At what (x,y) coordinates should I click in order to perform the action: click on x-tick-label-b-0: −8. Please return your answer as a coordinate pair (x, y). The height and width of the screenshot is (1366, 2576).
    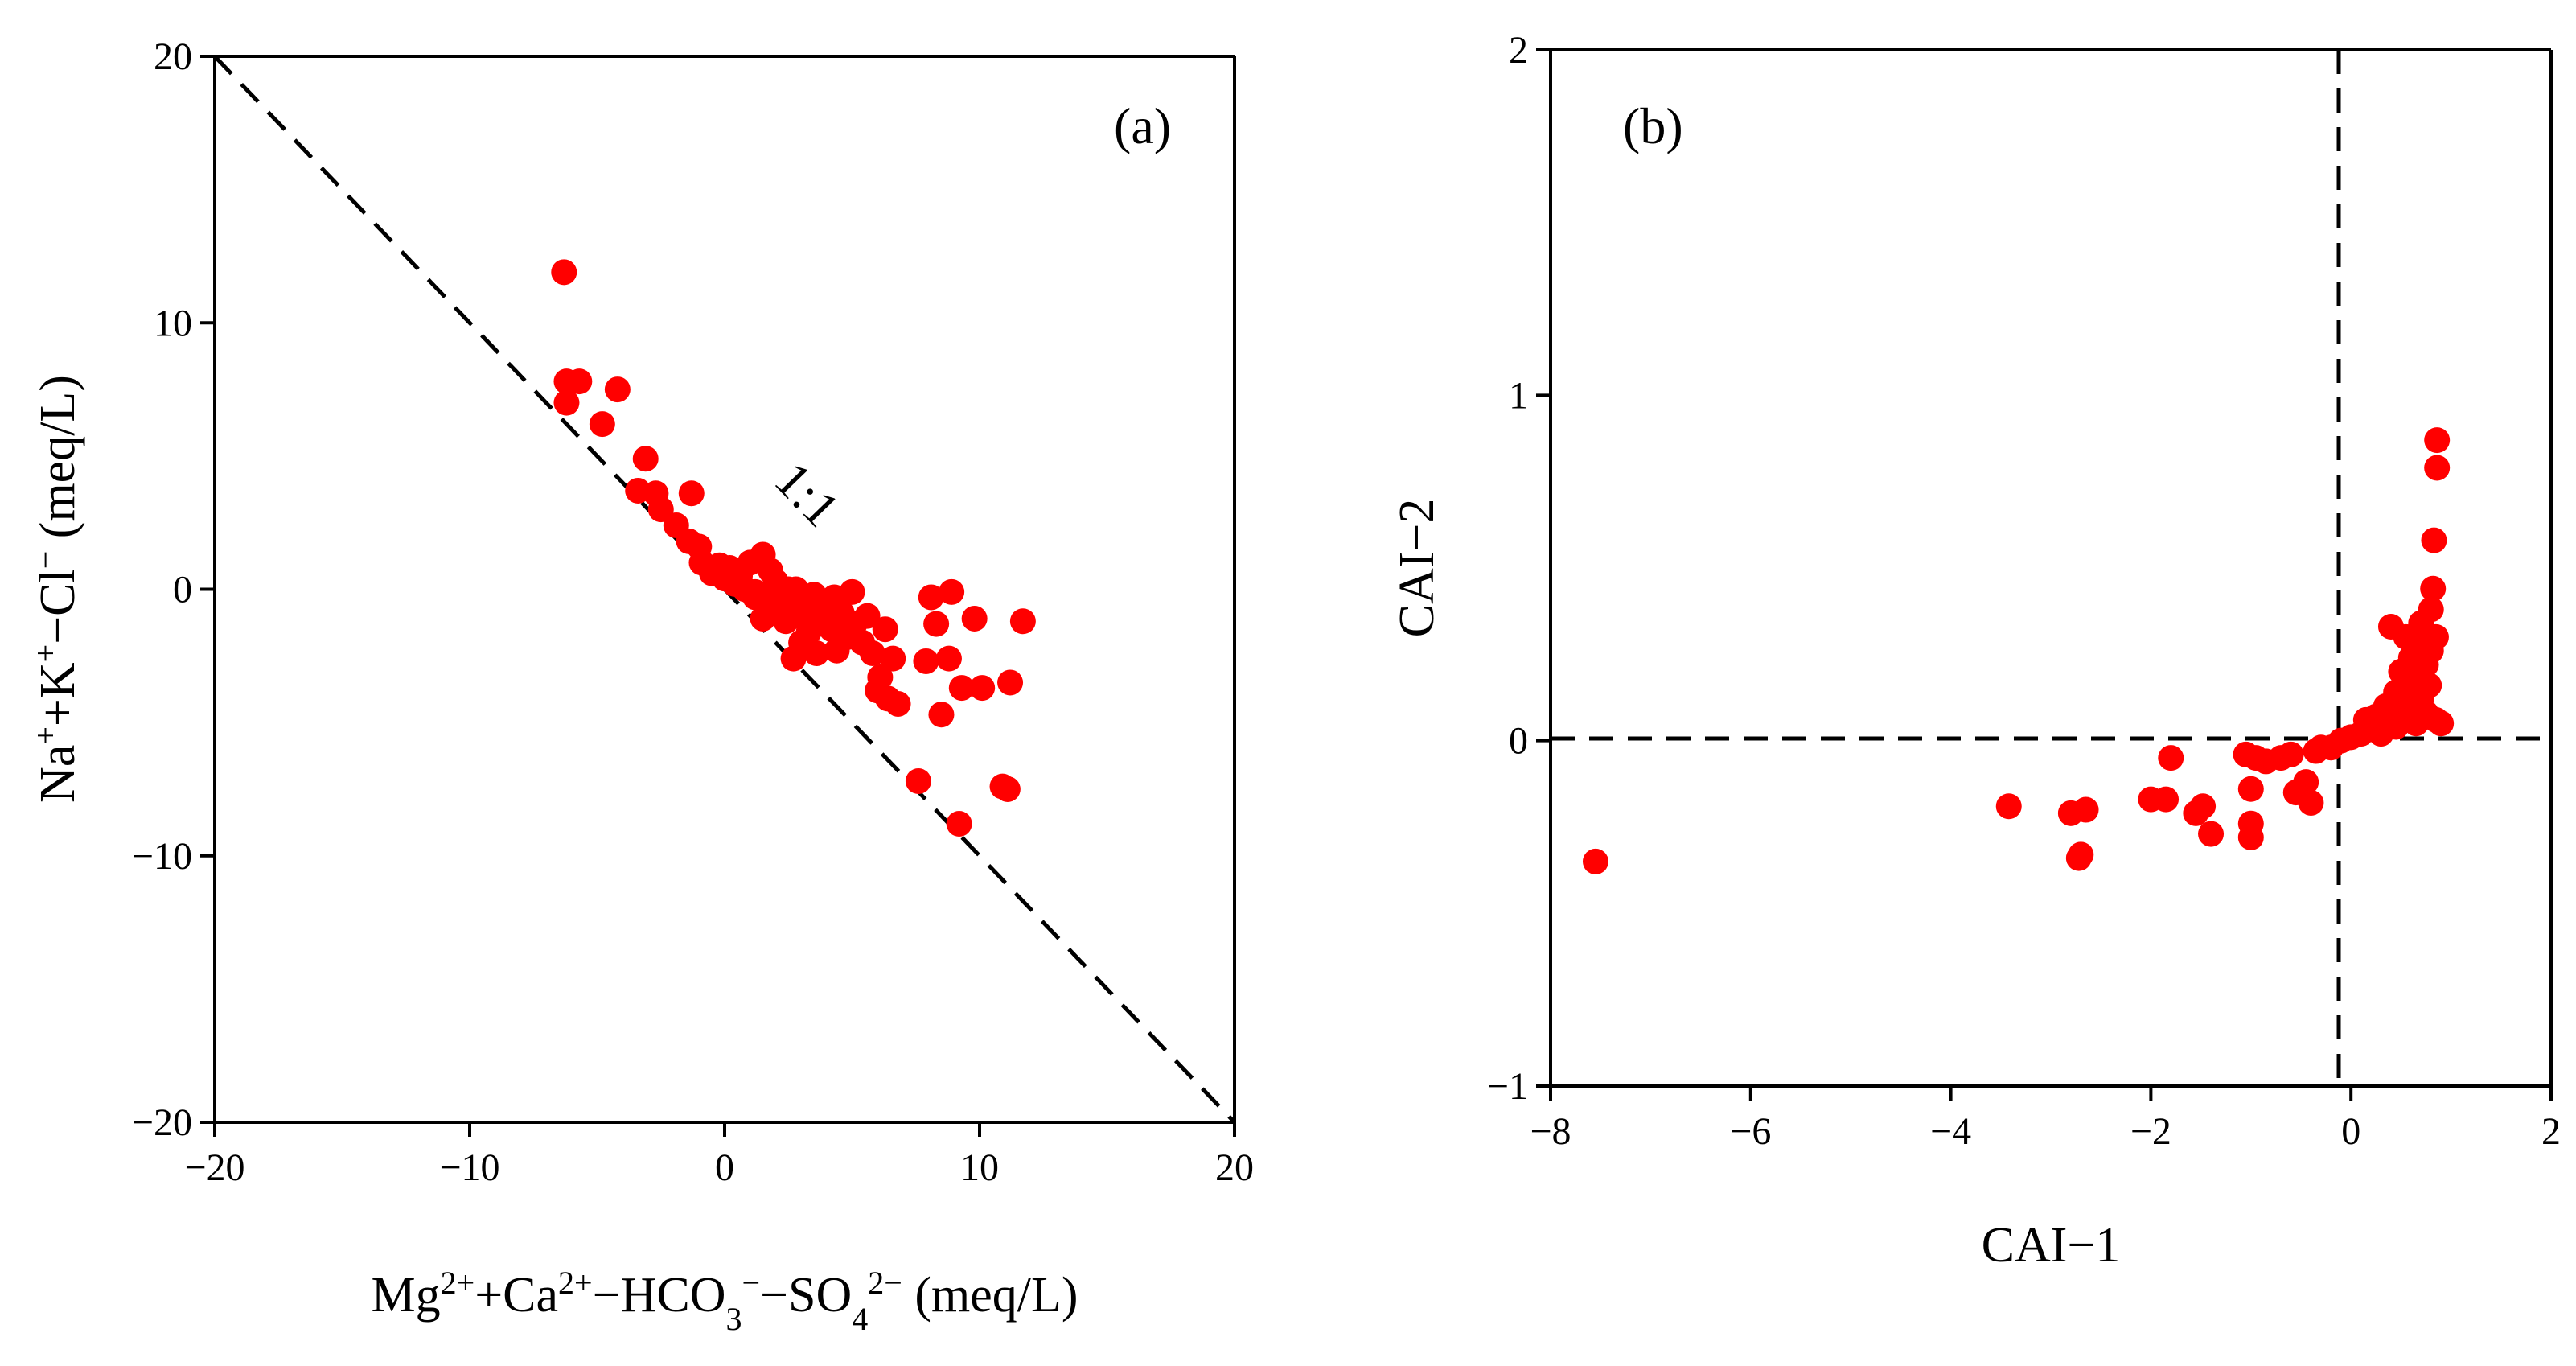
    Looking at the image, I should click on (1550, 1131).